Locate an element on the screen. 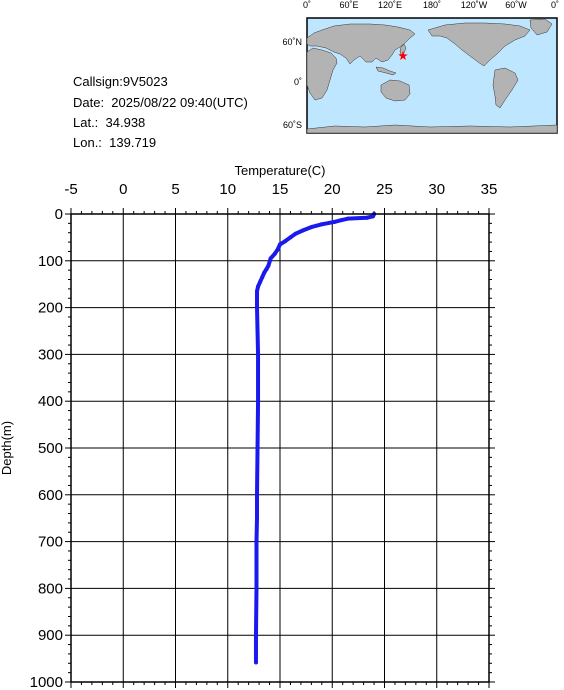 The image size is (564, 690). land-north-america is located at coordinates (479, 44).